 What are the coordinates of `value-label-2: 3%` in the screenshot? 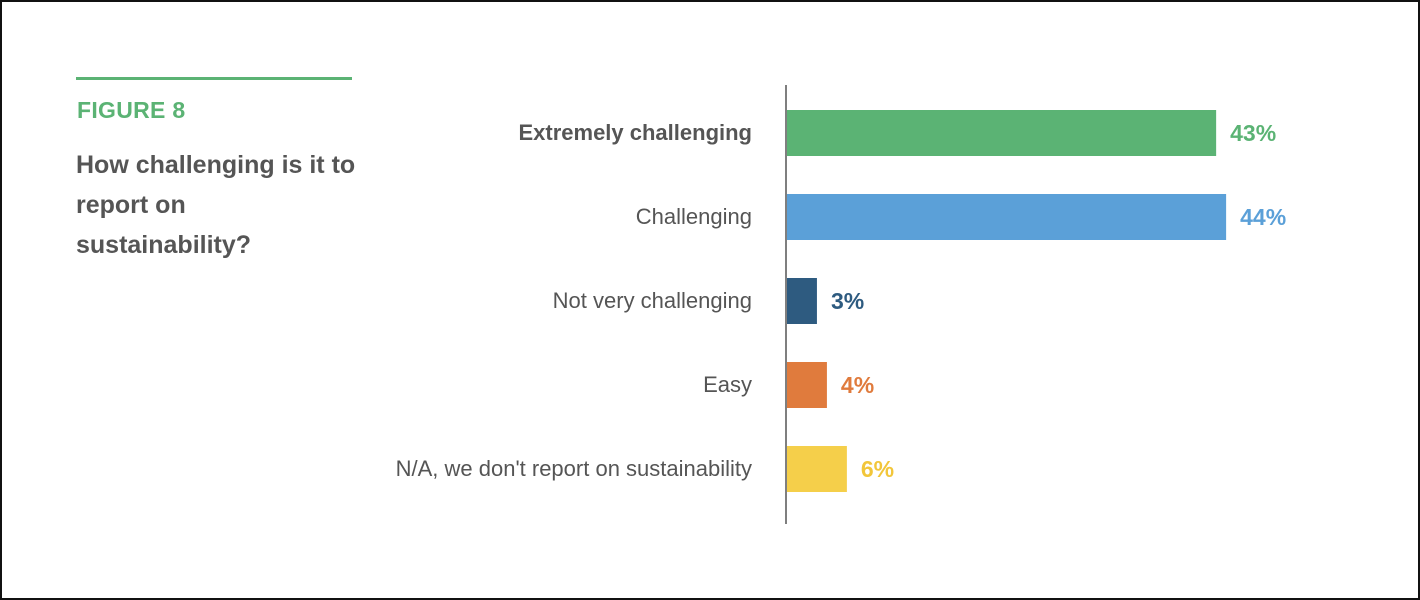 It's located at (847, 301).